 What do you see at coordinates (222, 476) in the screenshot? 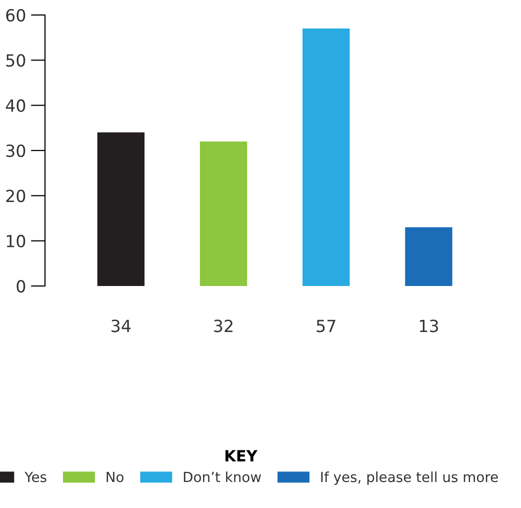
I see `legend-label: Don’t know` at bounding box center [222, 476].